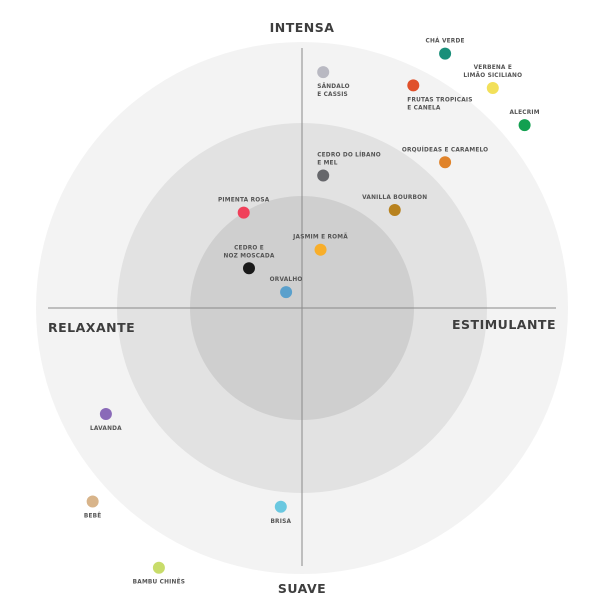  I want to click on point-label: JASMIM E ROMÃ, so click(320, 237).